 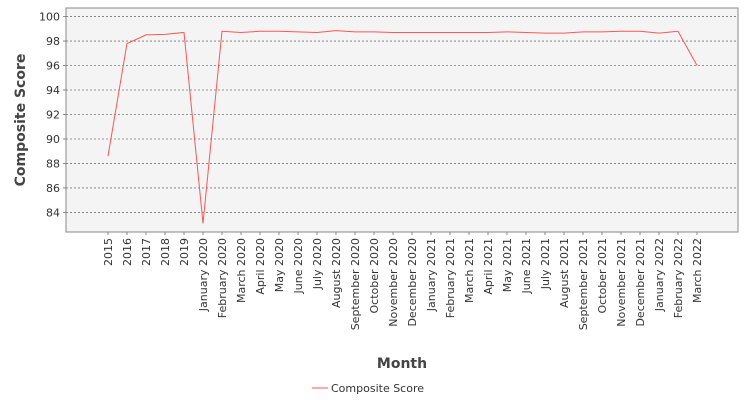 What do you see at coordinates (108, 252) in the screenshot?
I see `x-tick-label: 2015` at bounding box center [108, 252].